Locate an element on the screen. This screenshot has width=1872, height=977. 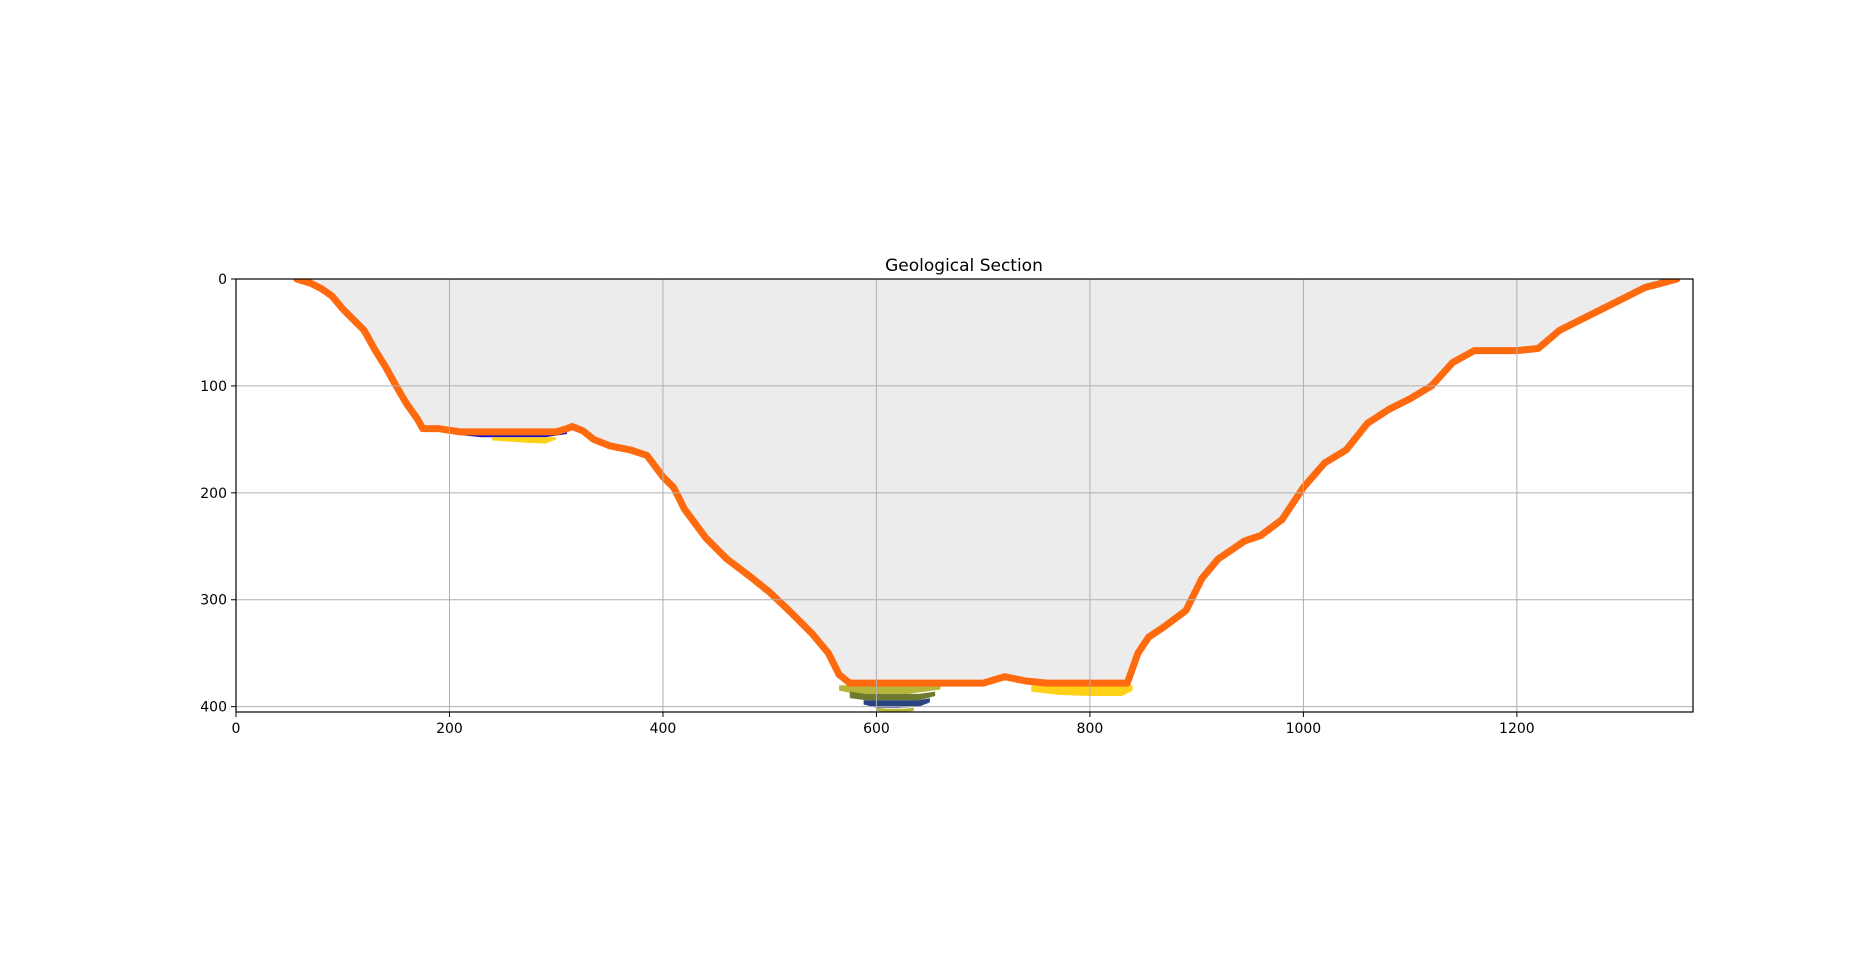
x-tick-label-0: 0 is located at coordinates (236, 729).